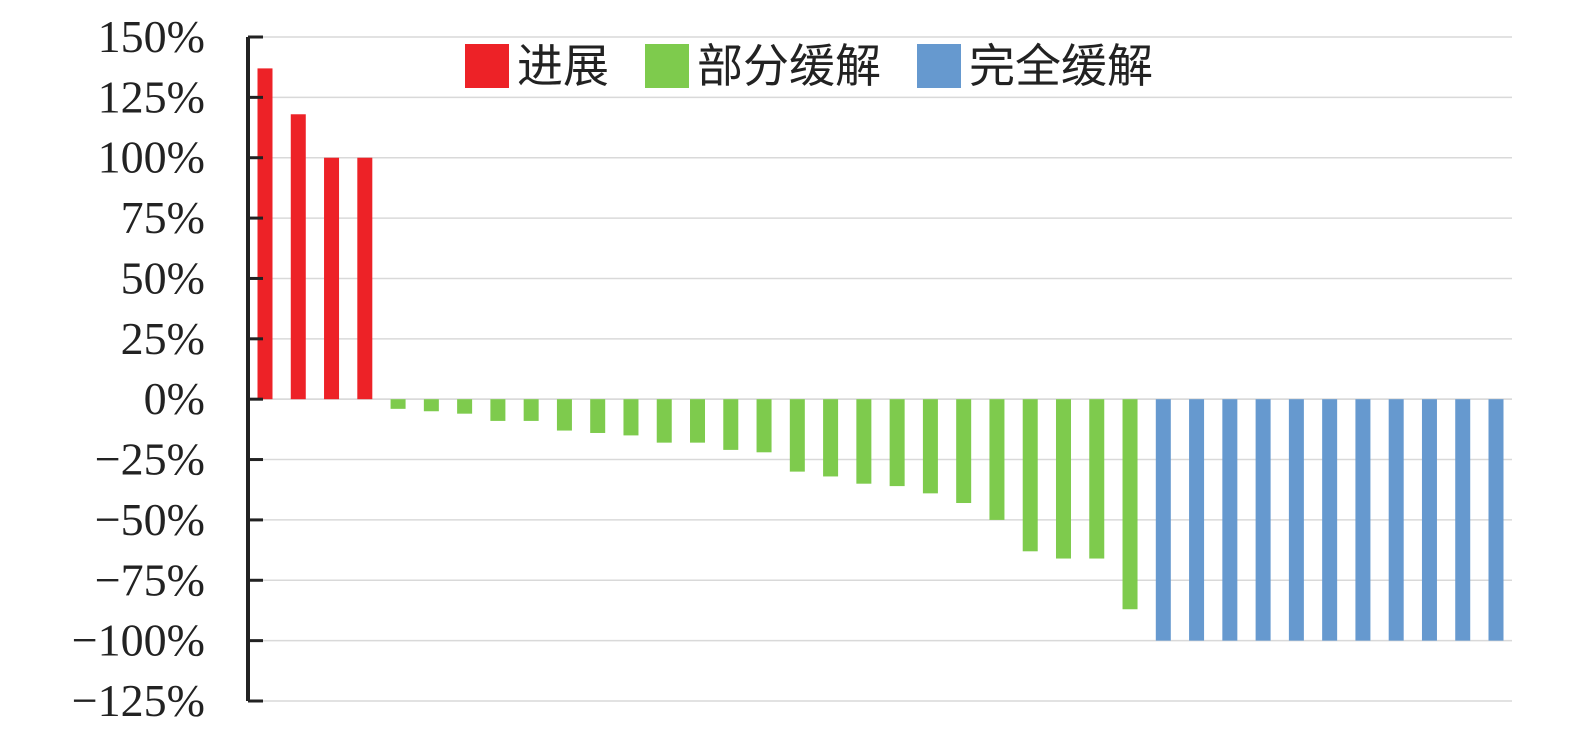 The image size is (1575, 733). I want to click on y-tick-label: −125%, so click(138, 700).